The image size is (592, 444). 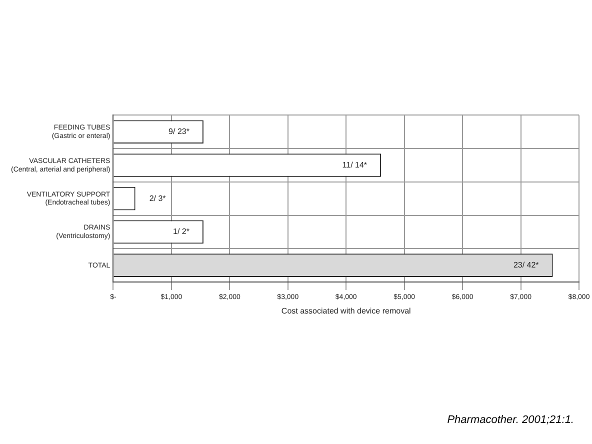 What do you see at coordinates (526, 265) in the screenshot?
I see `data-label: 23/ 42*` at bounding box center [526, 265].